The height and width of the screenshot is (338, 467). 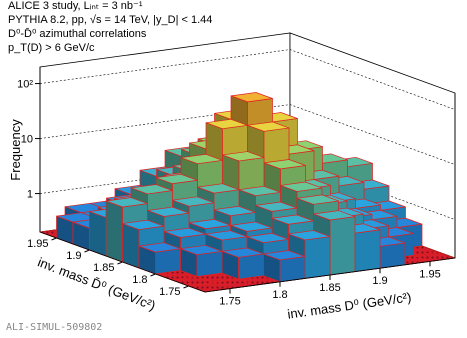 What do you see at coordinates (73, 256) in the screenshot?
I see `y-tick-label: 1.9` at bounding box center [73, 256].